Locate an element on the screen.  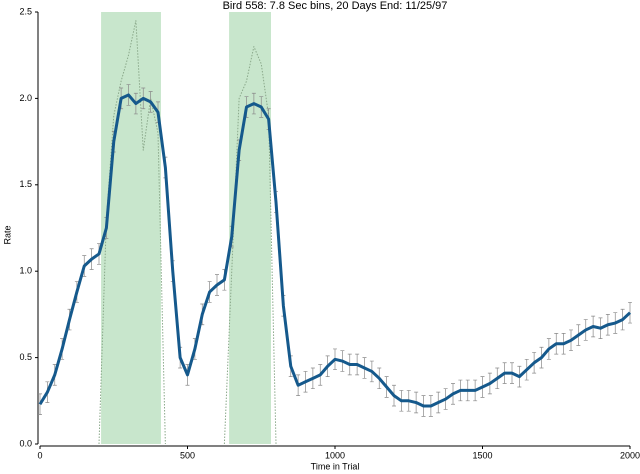
x-tick-label: 1500 is located at coordinates (482, 455).